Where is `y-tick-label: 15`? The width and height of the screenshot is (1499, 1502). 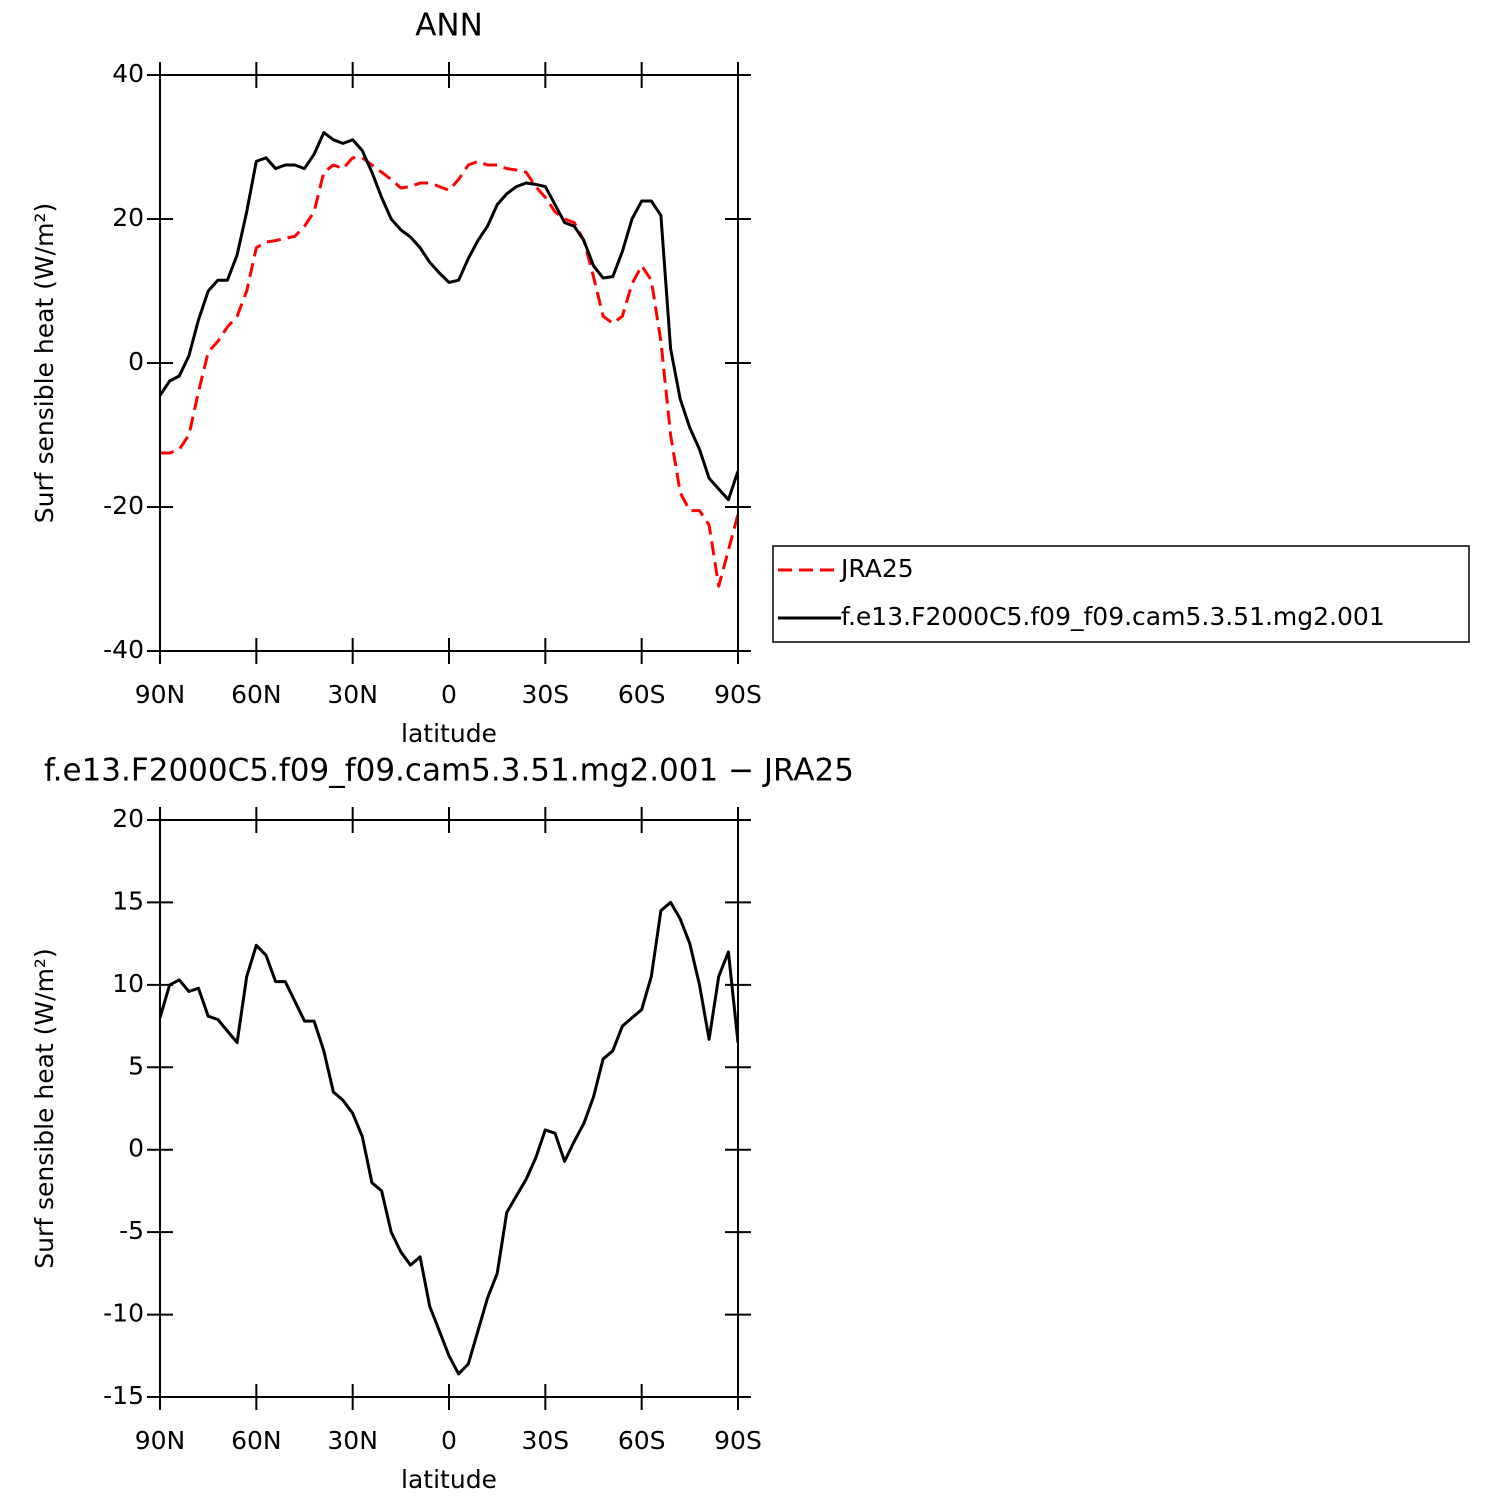 y-tick-label: 15 is located at coordinates (128, 900).